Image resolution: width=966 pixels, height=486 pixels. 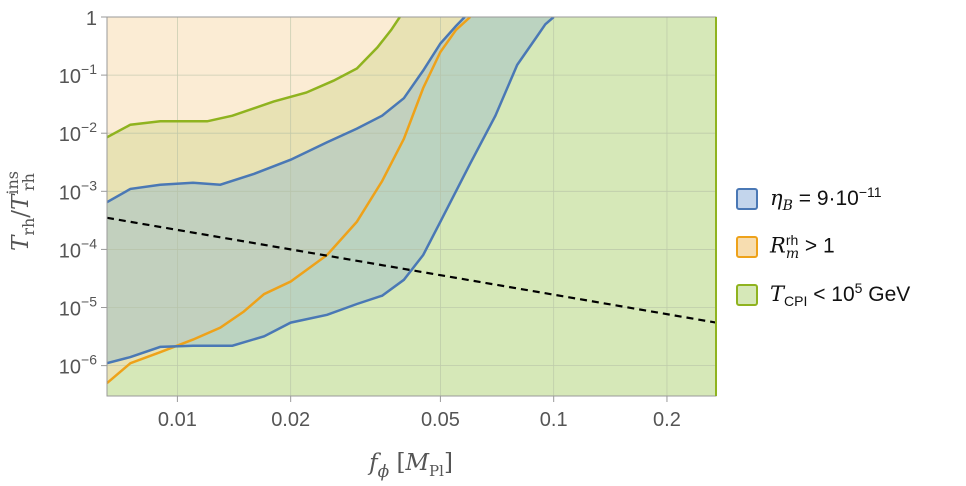 I want to click on legend-swatch-tcpi, so click(x=747, y=295).